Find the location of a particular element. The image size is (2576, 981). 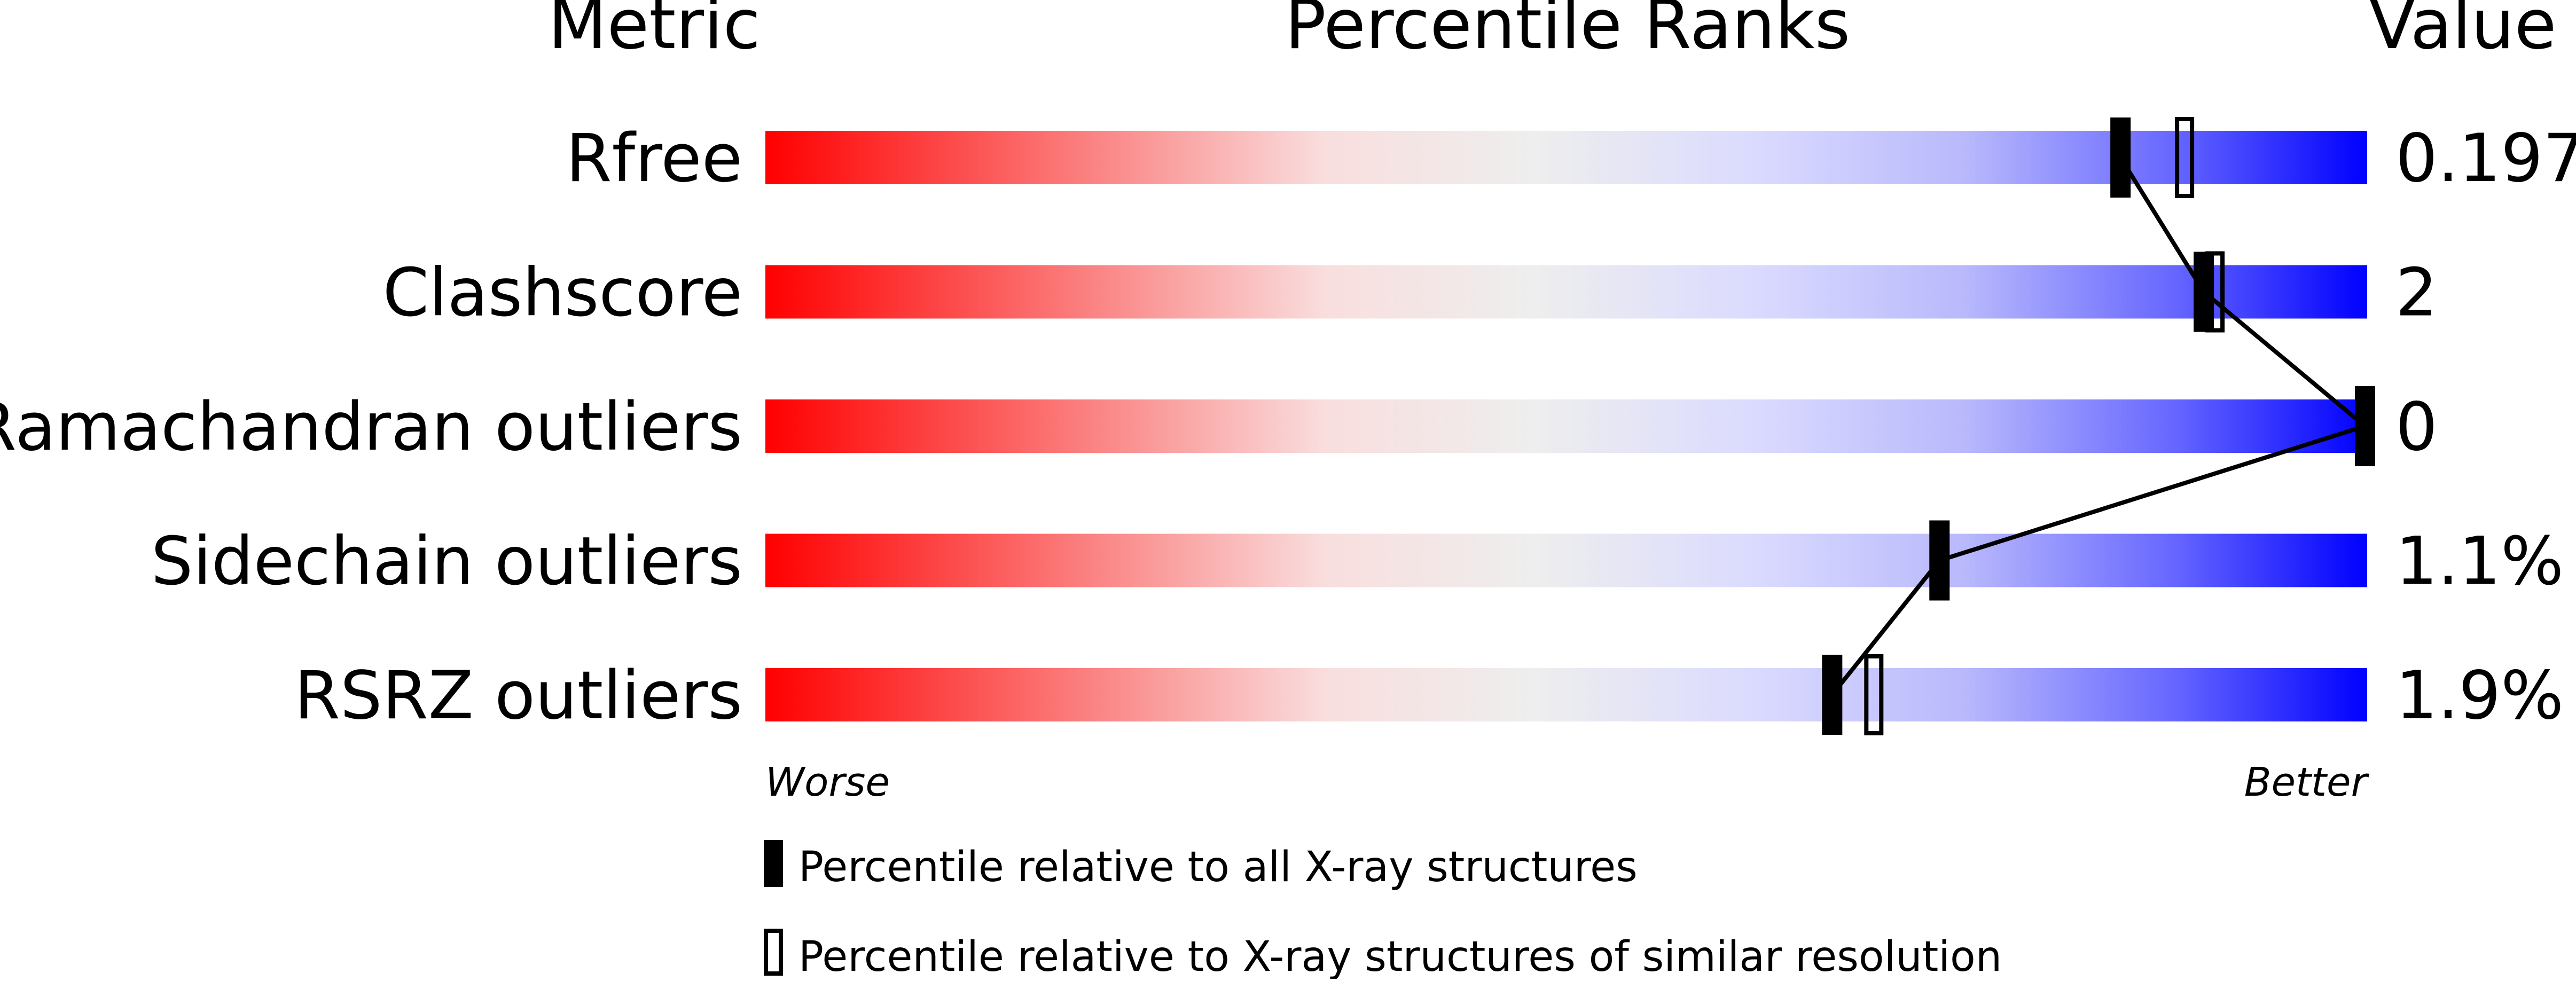

metric-value: 0.197 is located at coordinates (2485, 158).